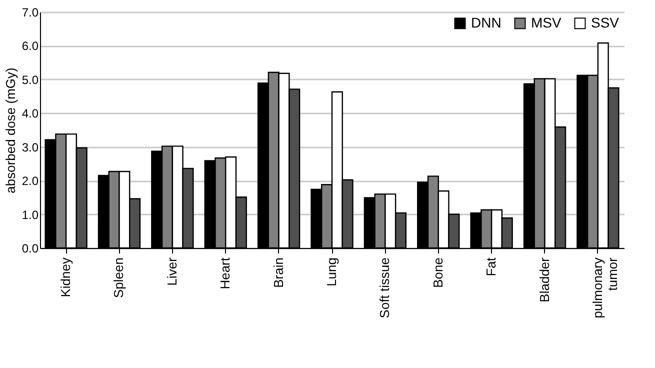 This screenshot has width=655, height=368. I want to click on x-tick-label: Kidney, so click(66, 277).